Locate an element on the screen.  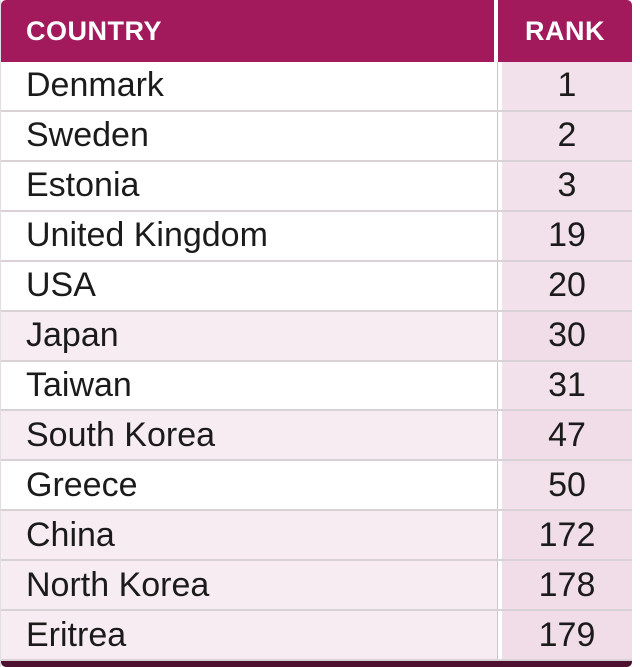
rank-cell: 19 is located at coordinates (567, 235).